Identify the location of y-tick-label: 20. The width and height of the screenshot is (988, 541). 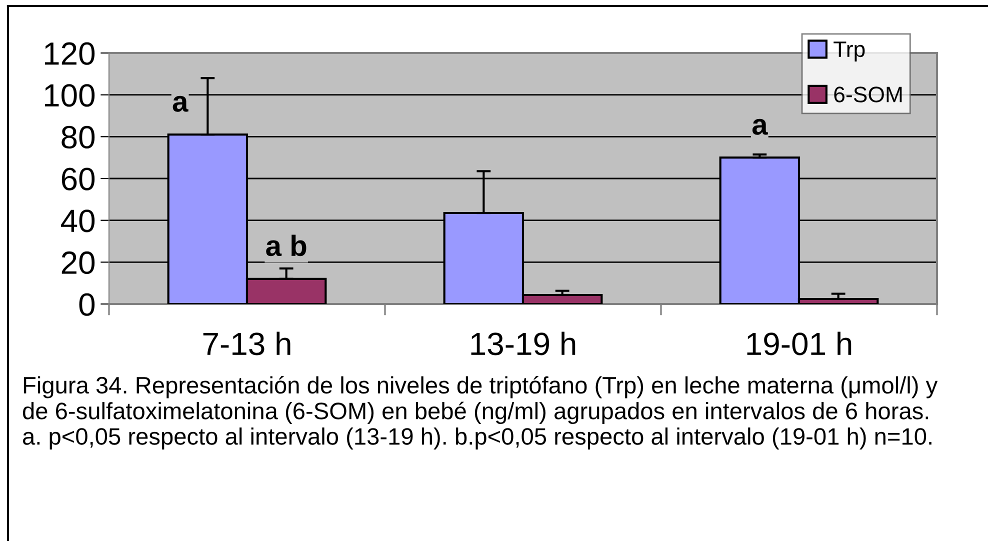
(78, 262).